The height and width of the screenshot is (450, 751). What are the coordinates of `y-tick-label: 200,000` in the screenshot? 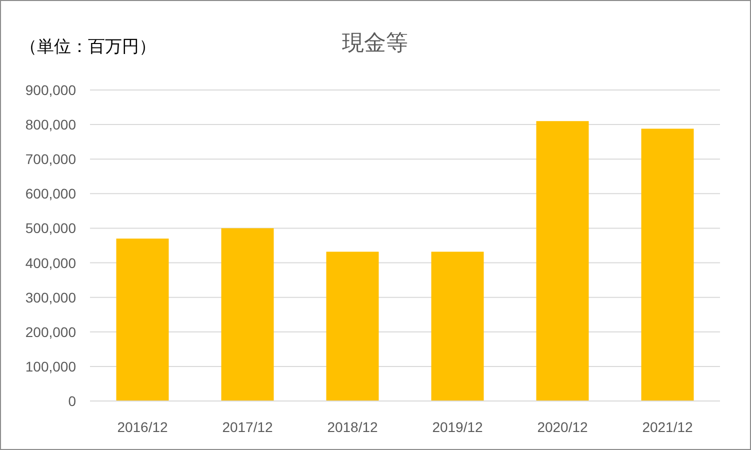 It's located at (50, 332).